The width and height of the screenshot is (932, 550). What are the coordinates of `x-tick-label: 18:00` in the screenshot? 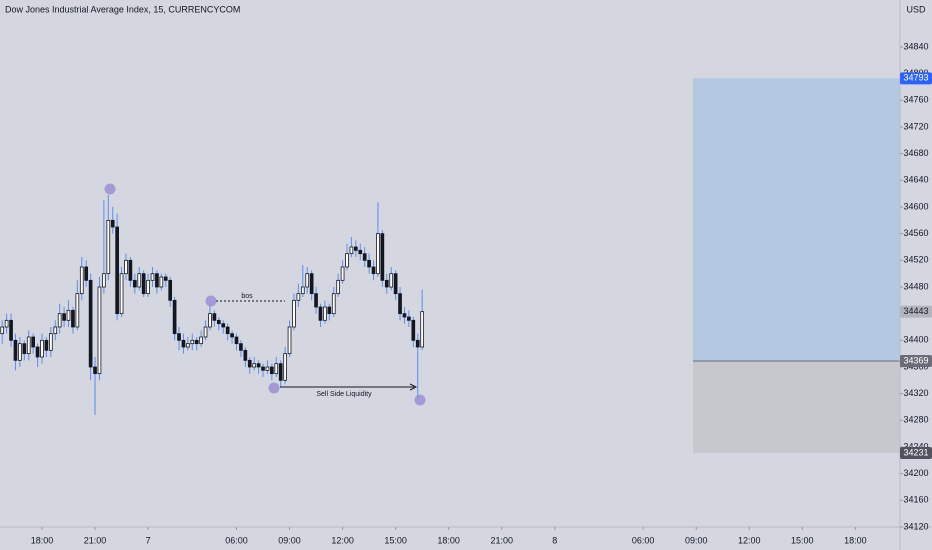 It's located at (42, 540).